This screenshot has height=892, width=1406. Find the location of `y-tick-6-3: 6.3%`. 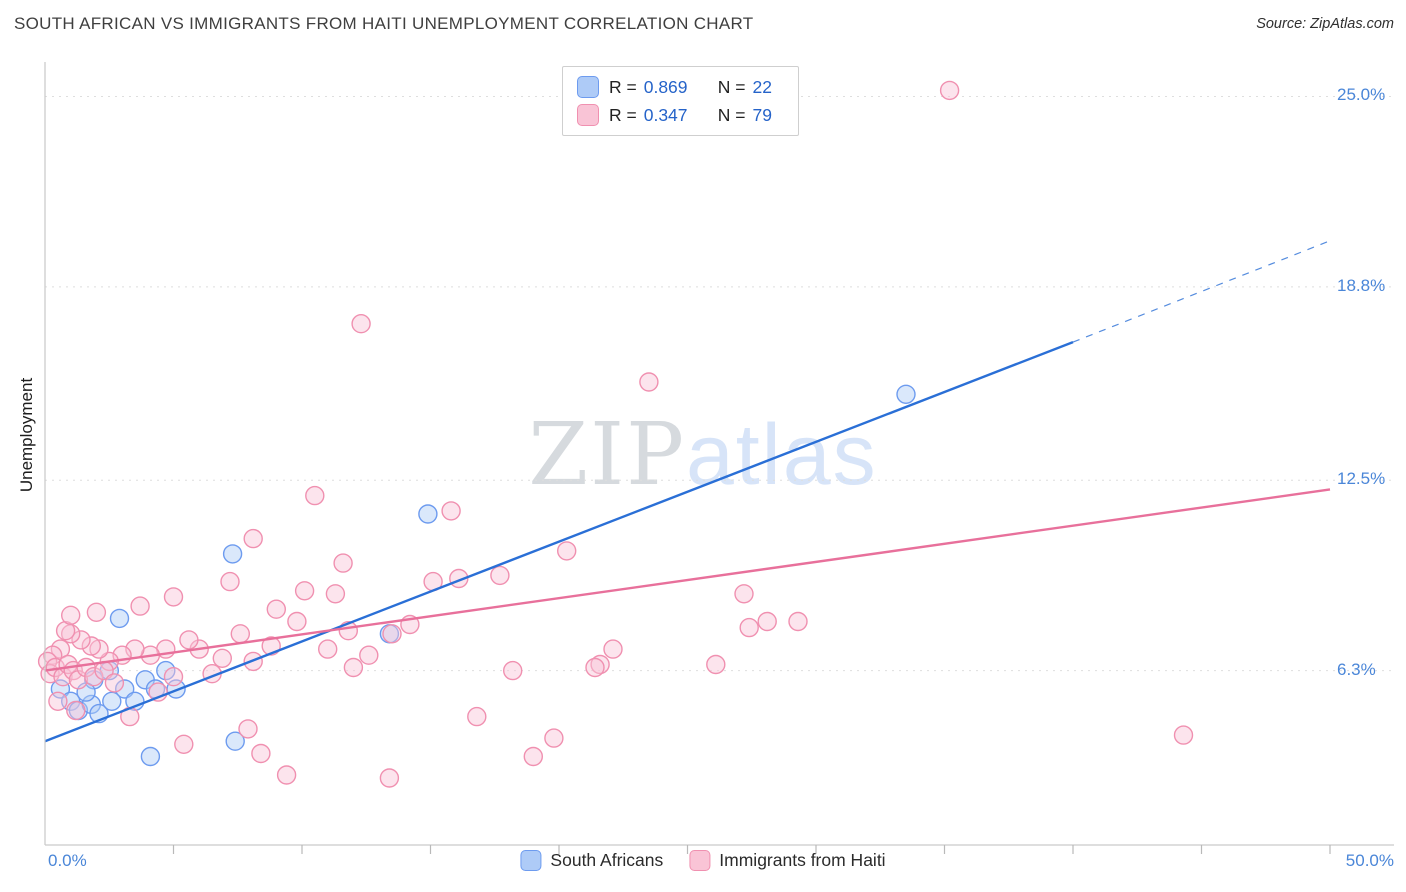

y-tick-6-3: 6.3% is located at coordinates (1356, 669).